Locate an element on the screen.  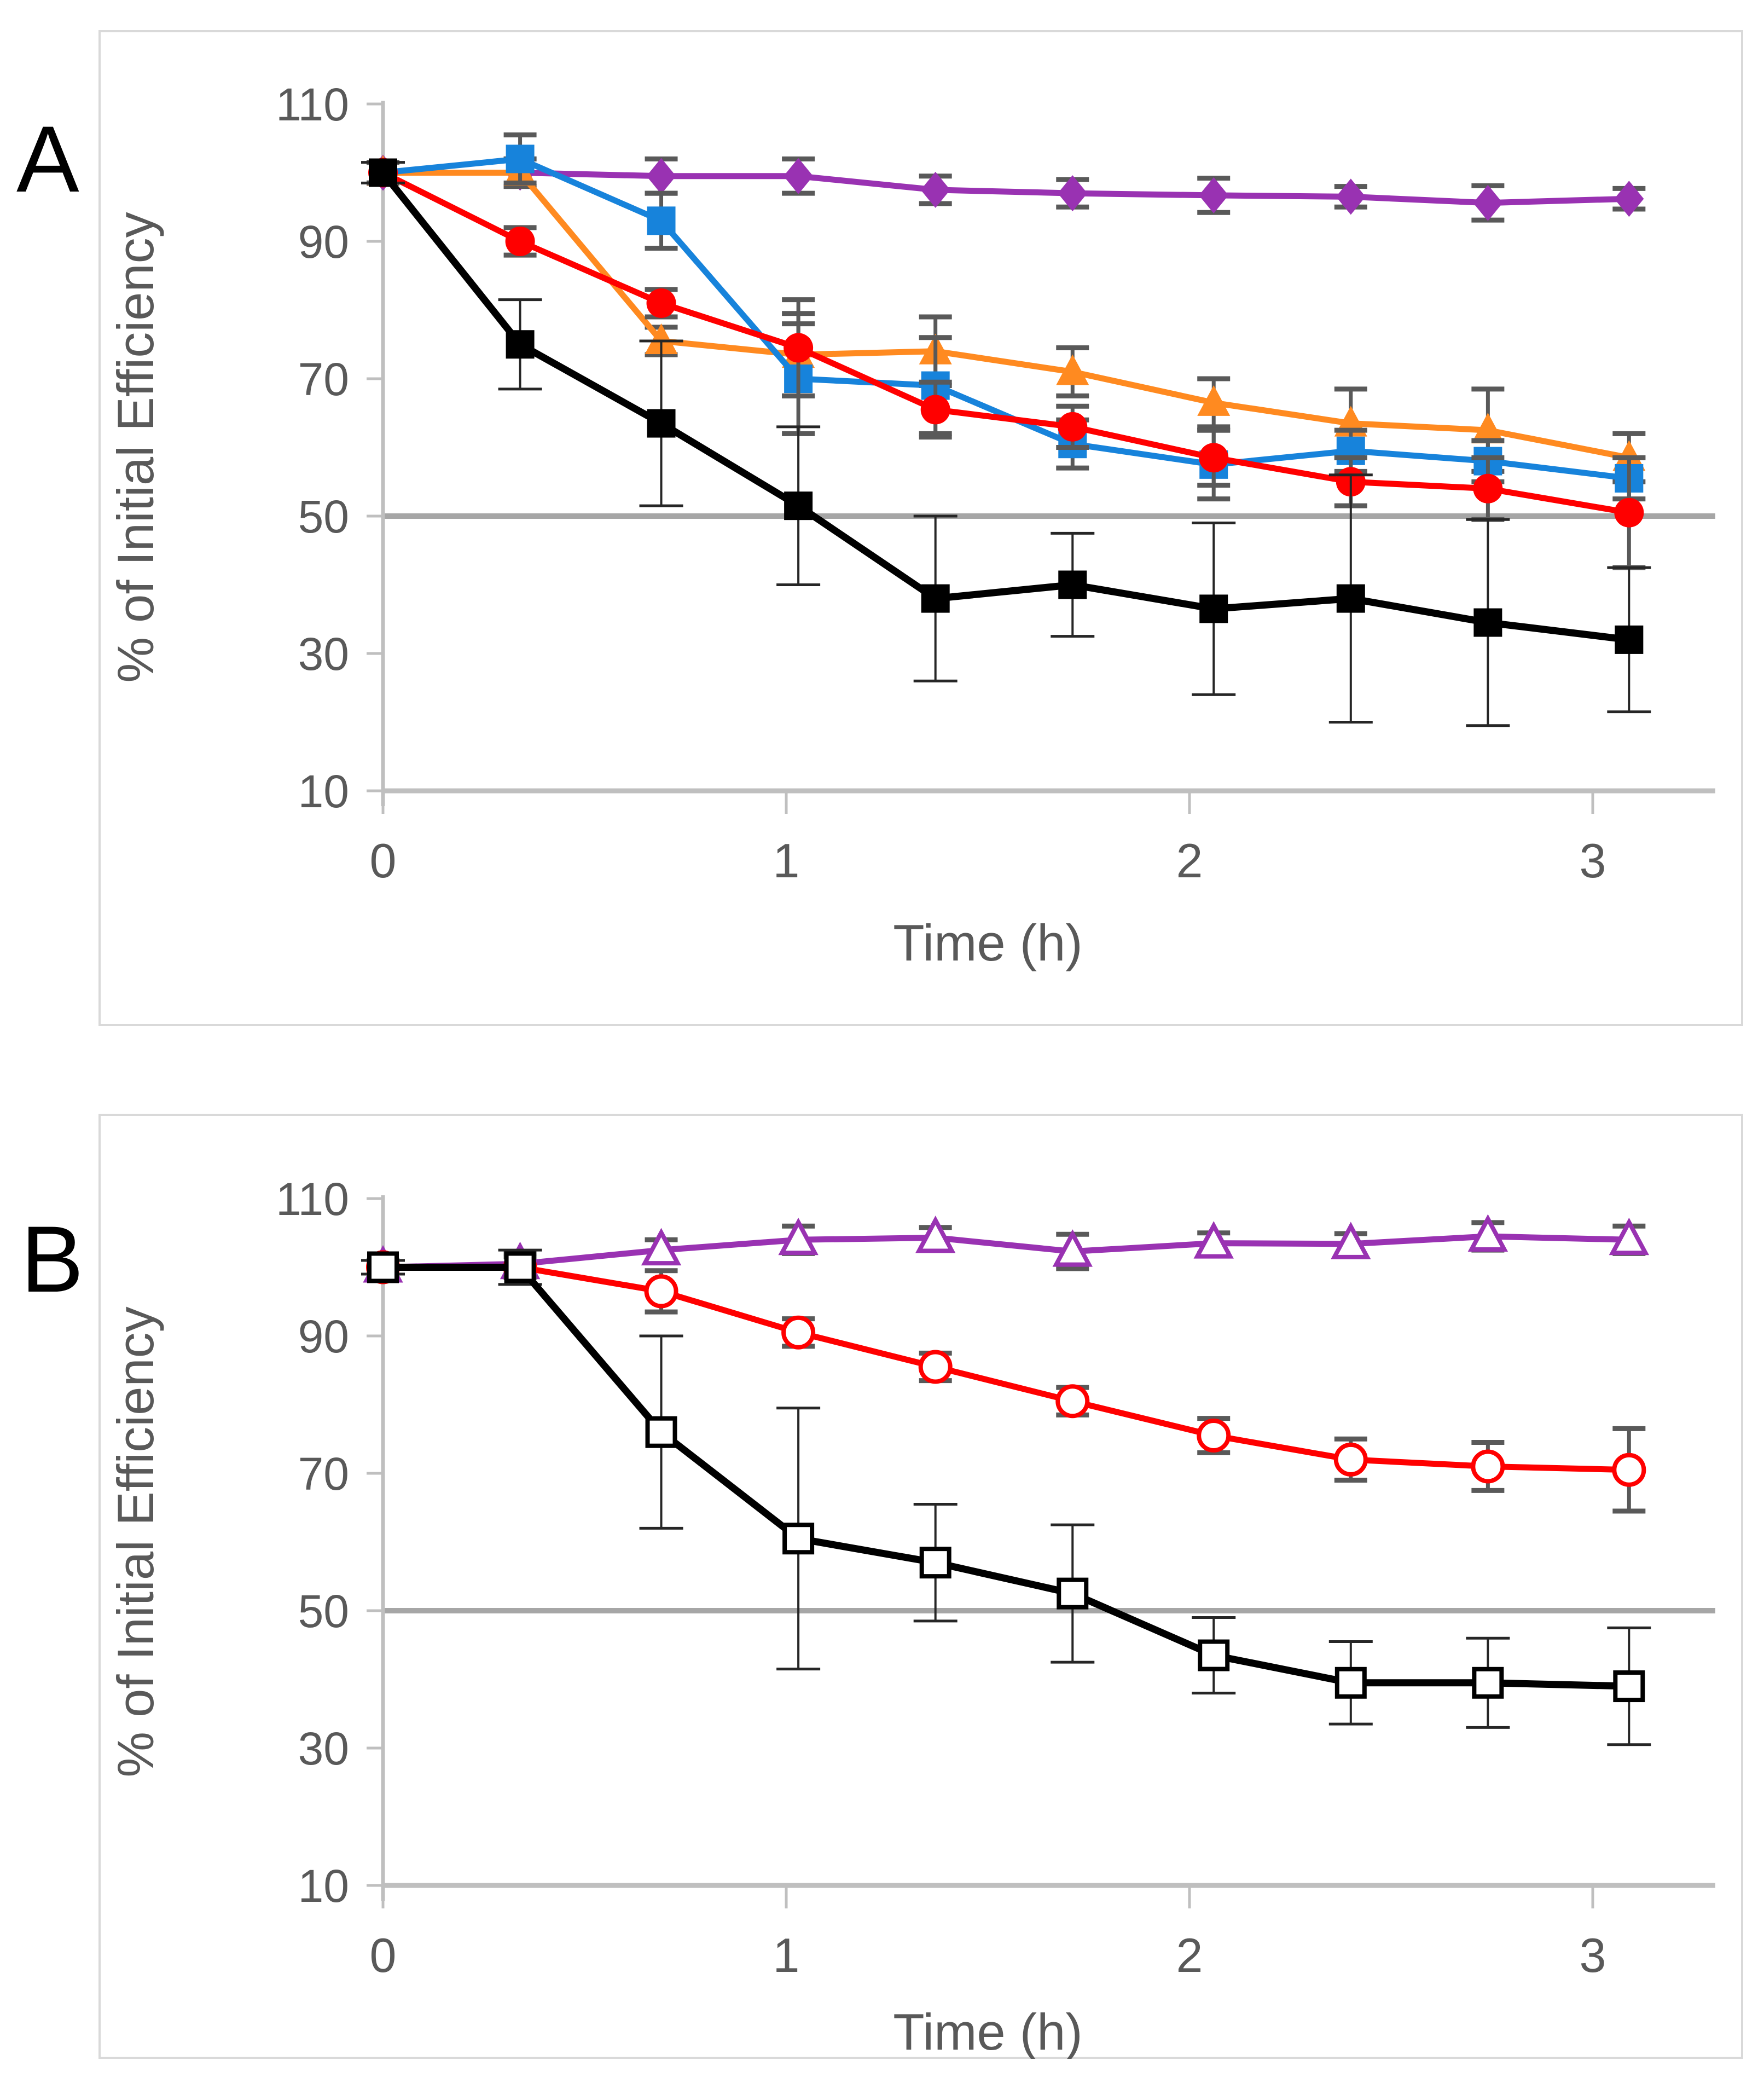
purple-open-triangle-line is located at coordinates (1006, 1252).